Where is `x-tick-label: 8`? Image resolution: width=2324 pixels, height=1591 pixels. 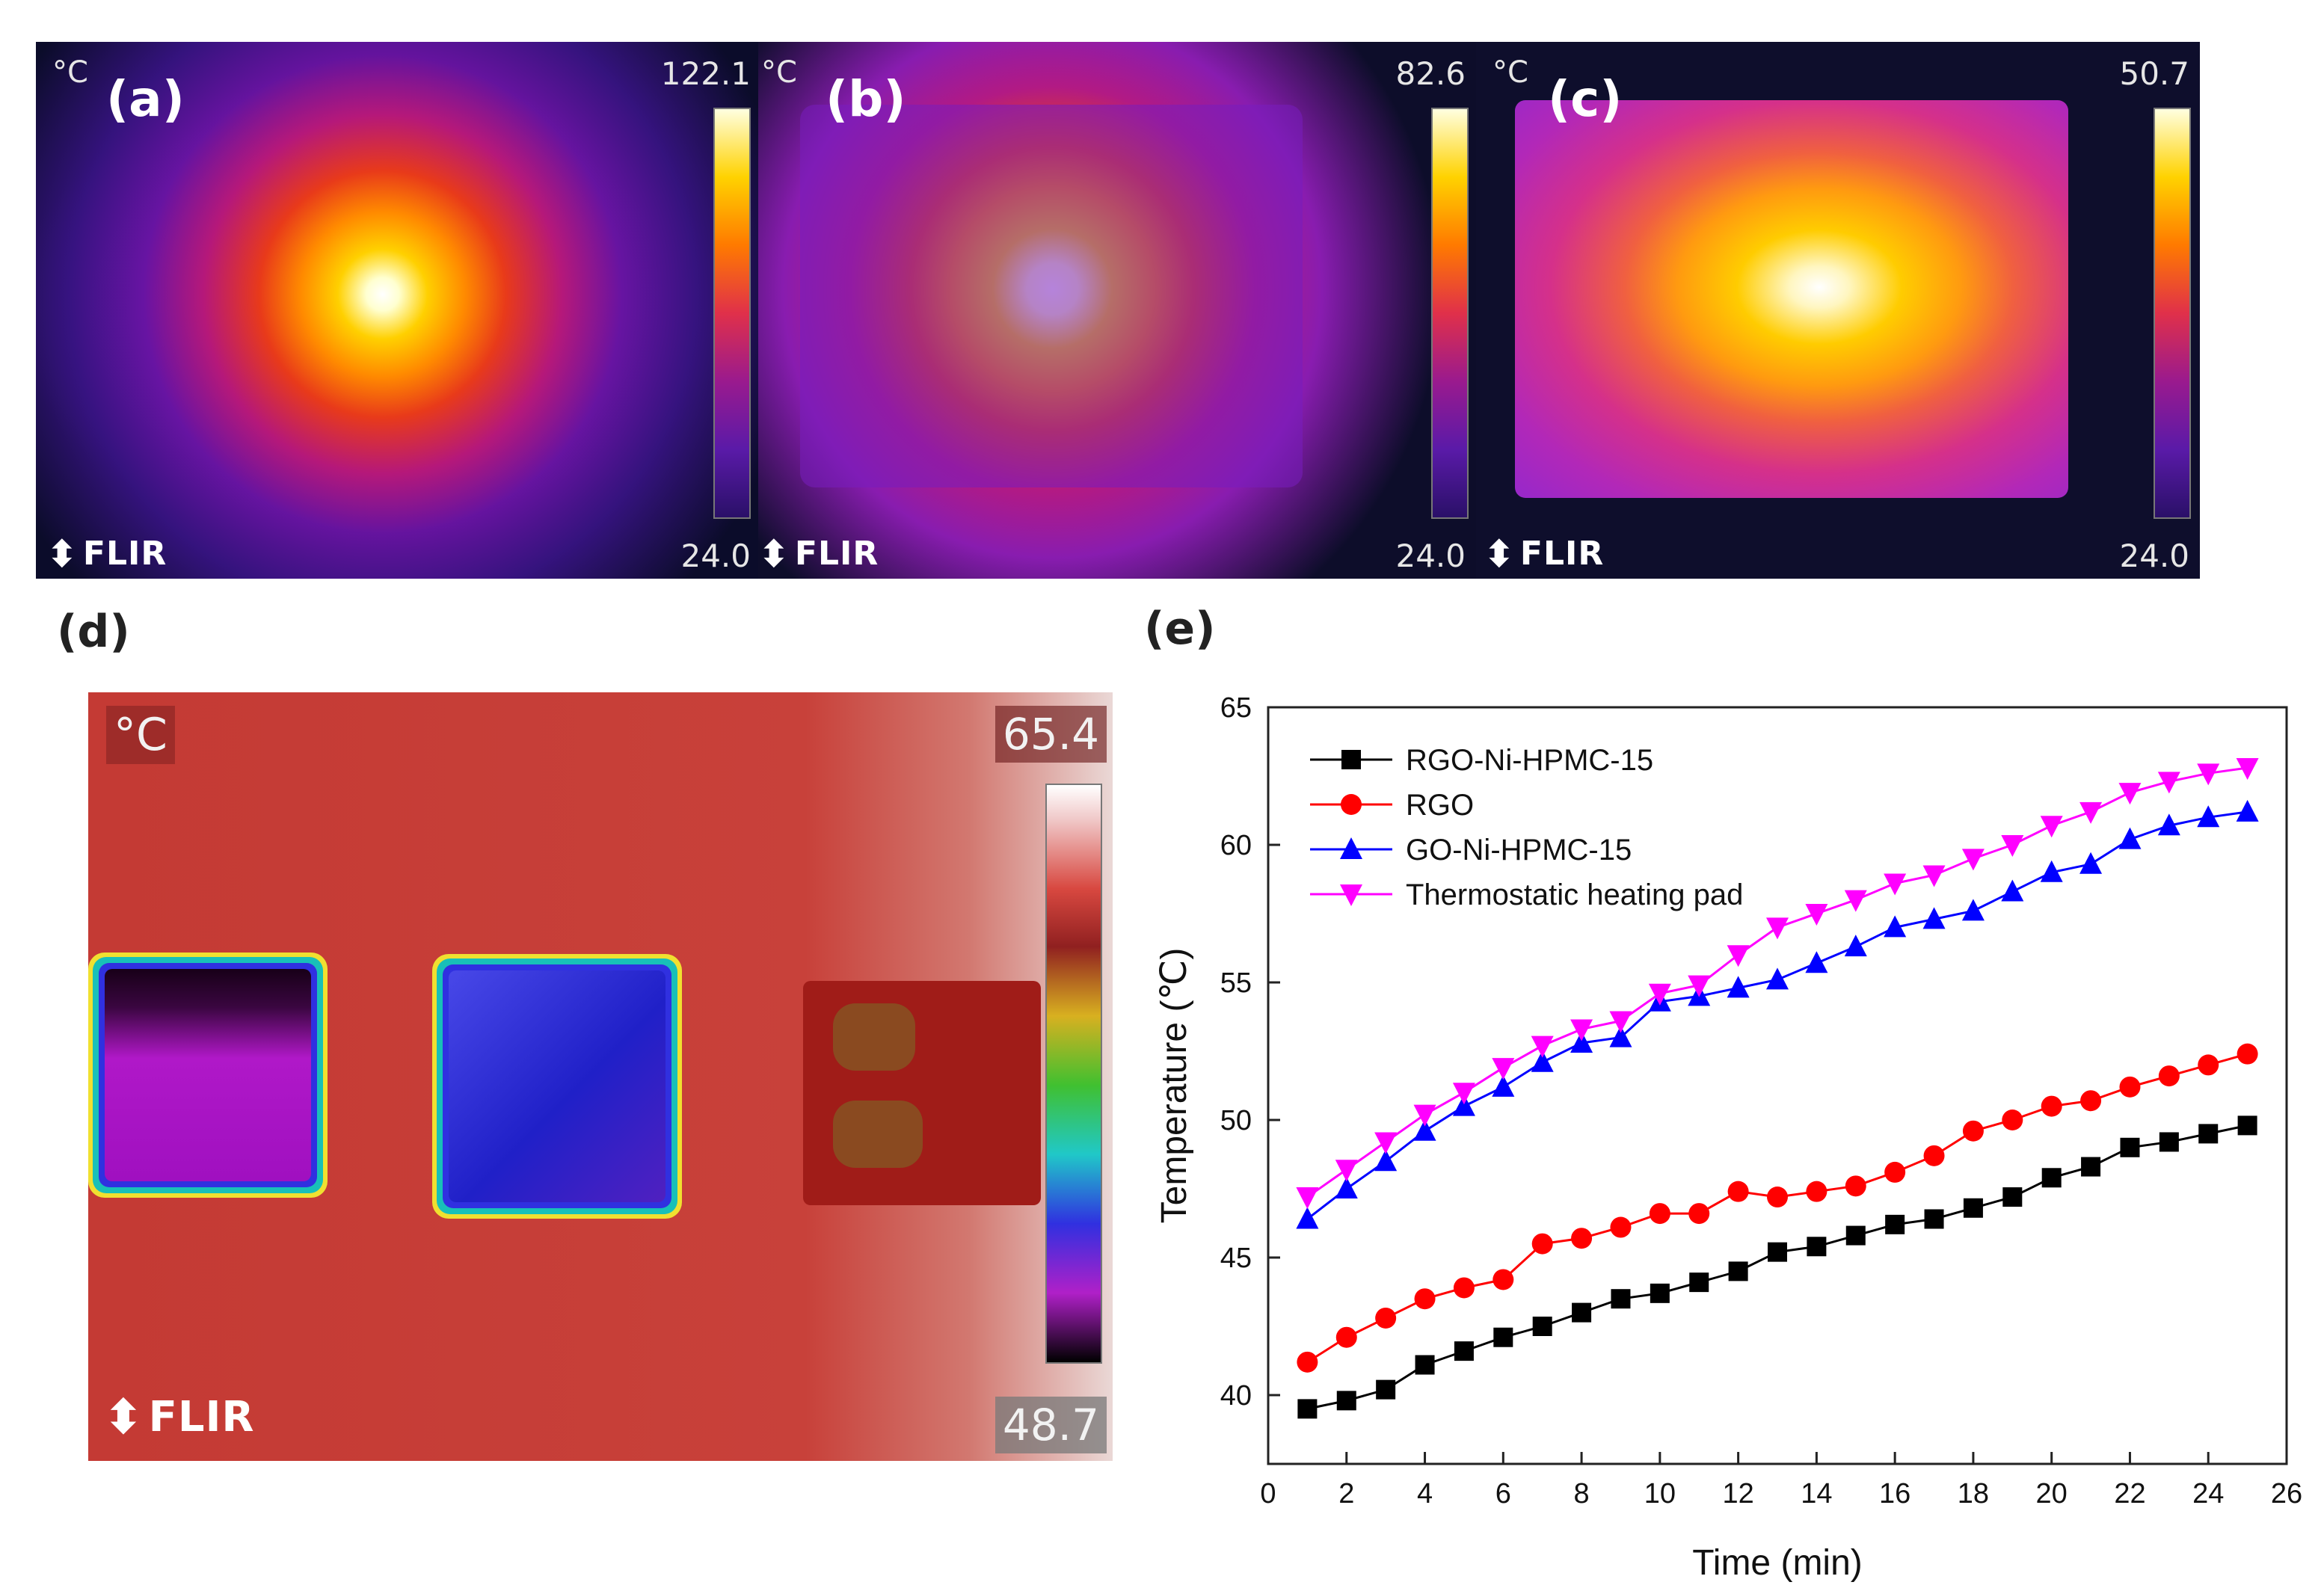
x-tick-label: 8 is located at coordinates (1582, 1494).